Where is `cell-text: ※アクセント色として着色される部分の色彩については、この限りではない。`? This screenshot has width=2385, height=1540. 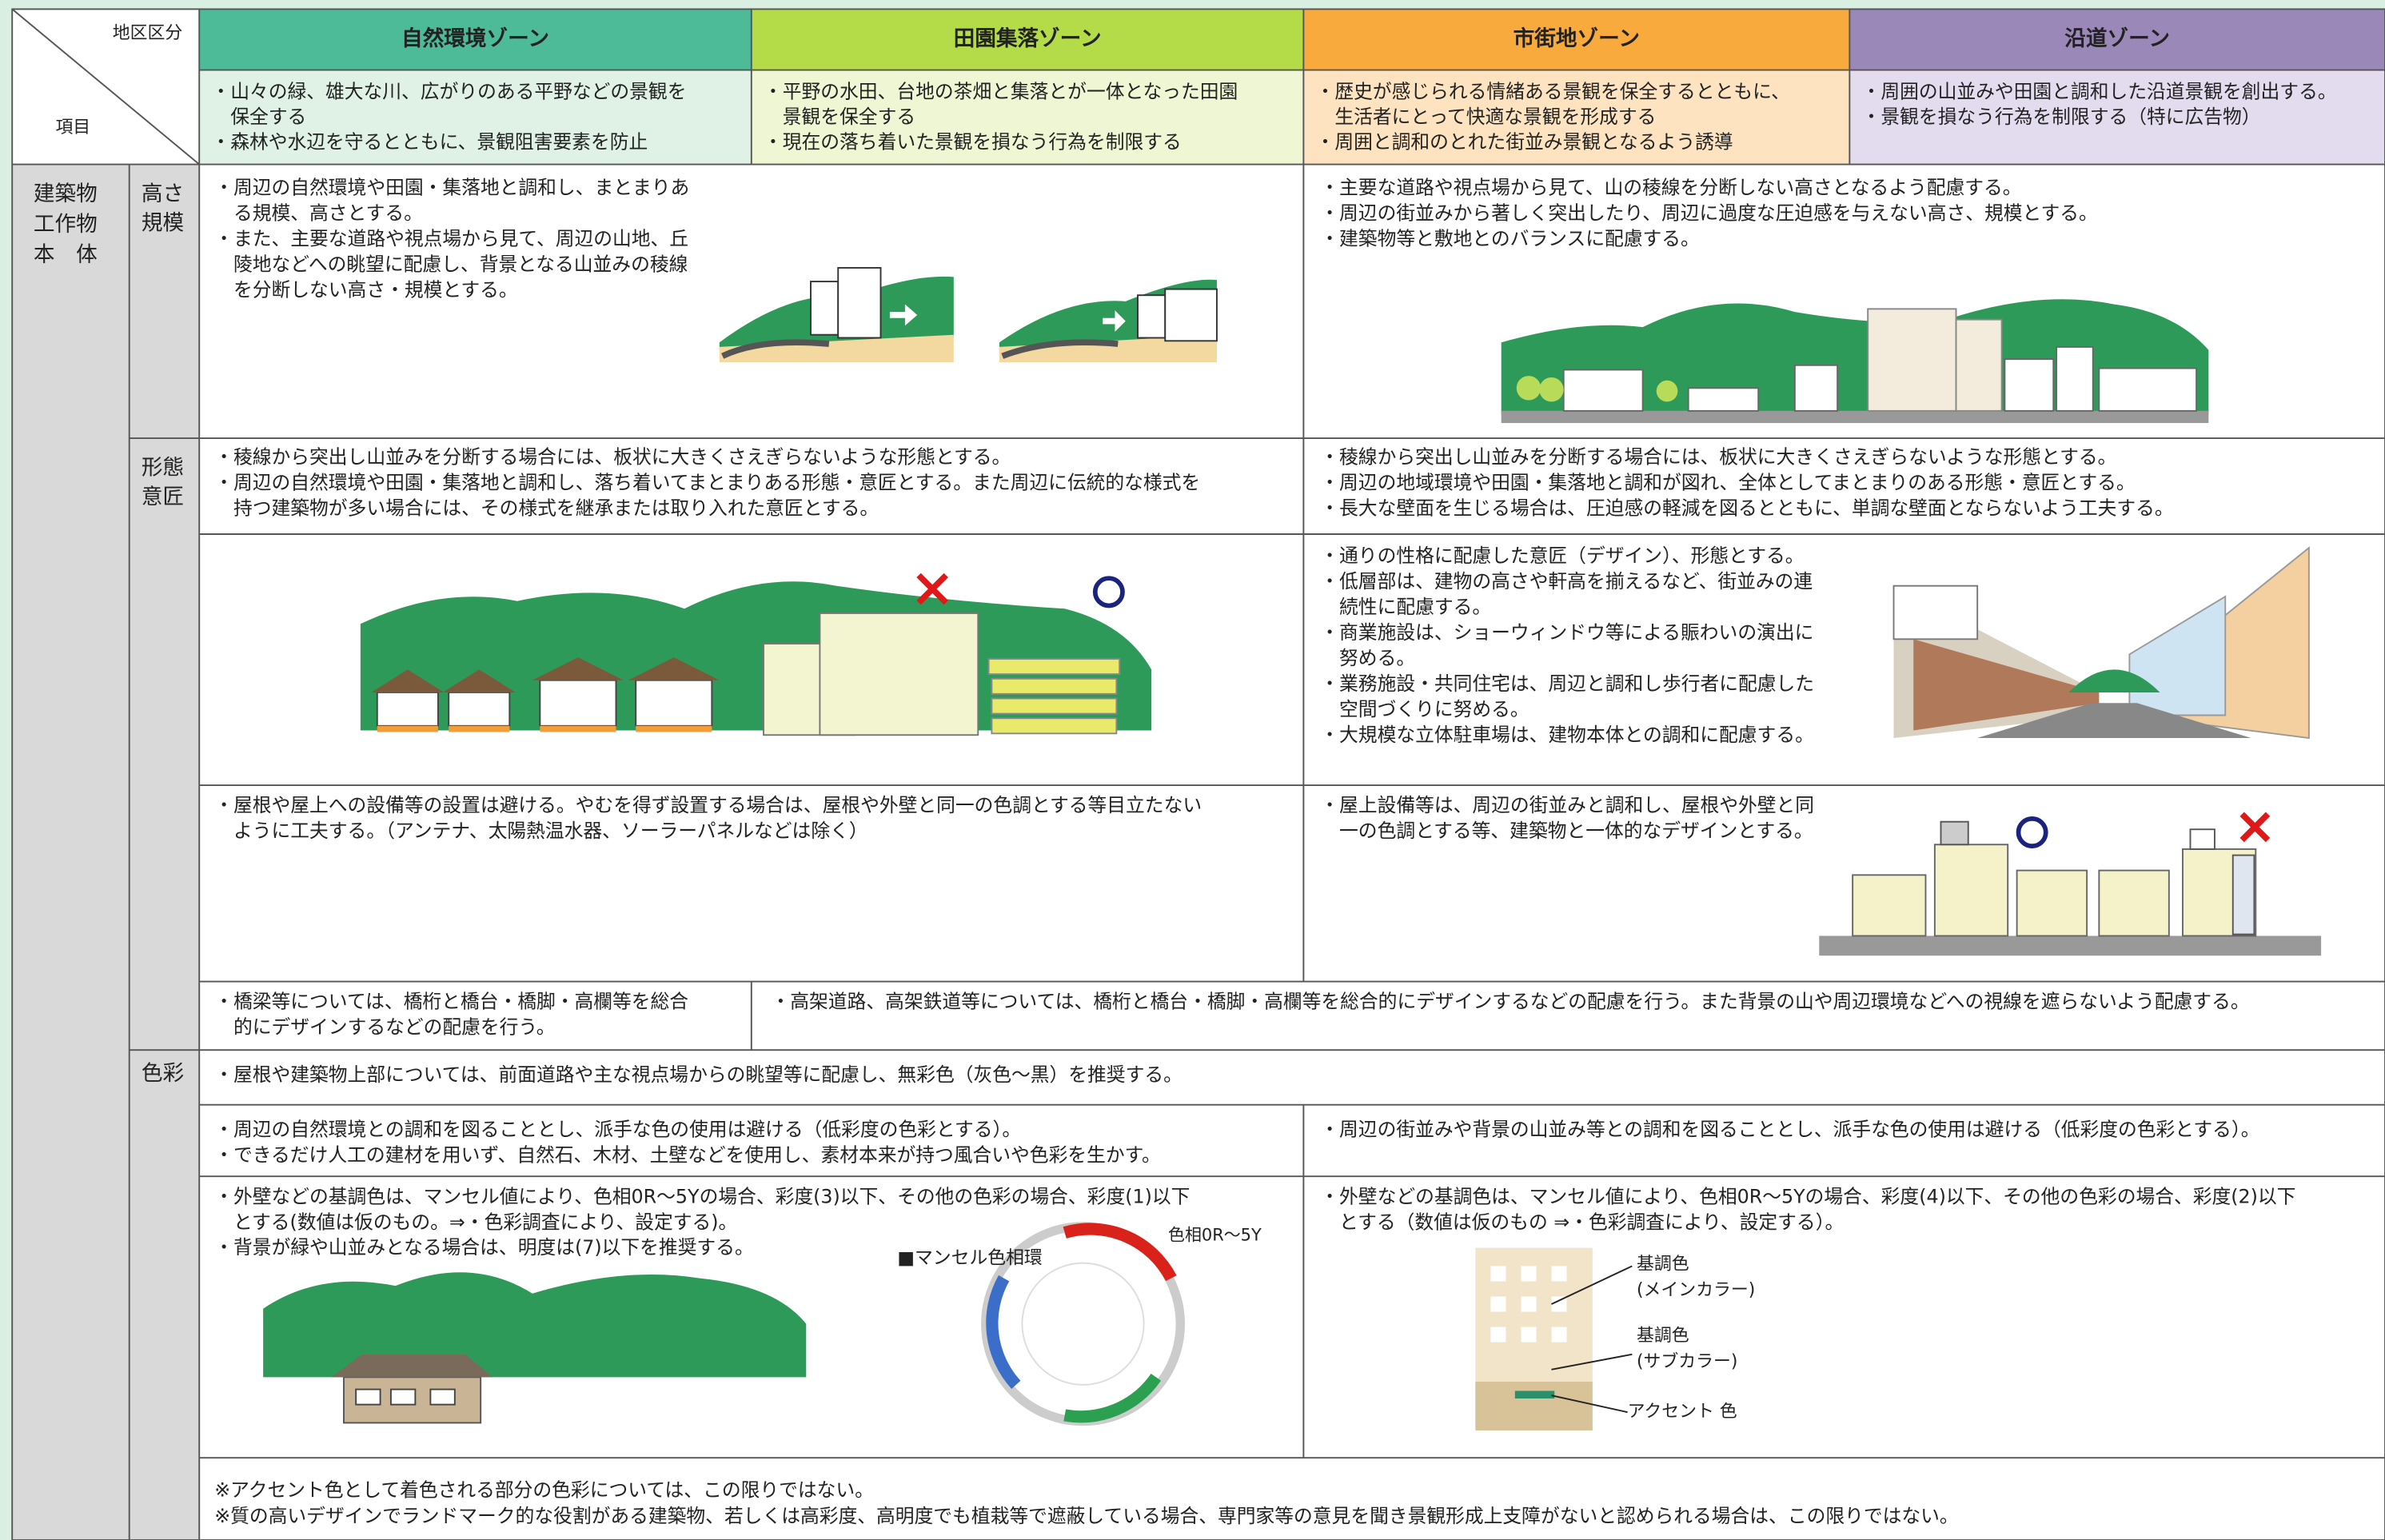
cell-text: ※アクセント色として着色される部分の色彩については、この限りではない。 is located at coordinates (544, 1490).